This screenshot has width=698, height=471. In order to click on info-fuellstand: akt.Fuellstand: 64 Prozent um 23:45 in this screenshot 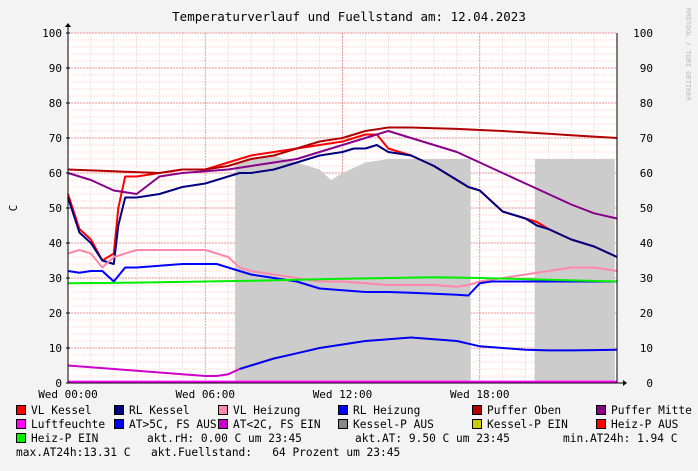, I will do `click(276, 452)`.